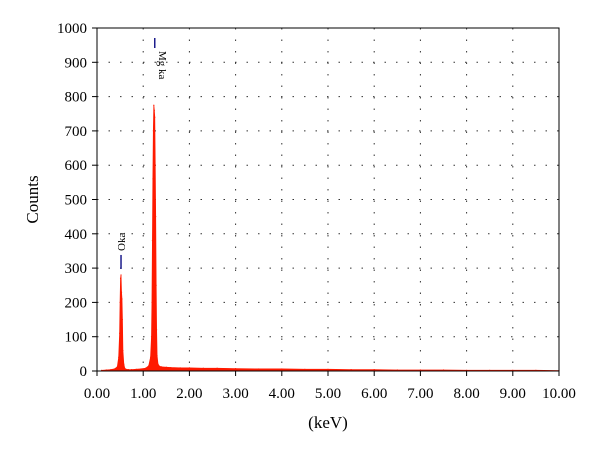 This screenshot has width=600, height=453. I want to click on x-tick-label: 3.00, so click(235, 394).